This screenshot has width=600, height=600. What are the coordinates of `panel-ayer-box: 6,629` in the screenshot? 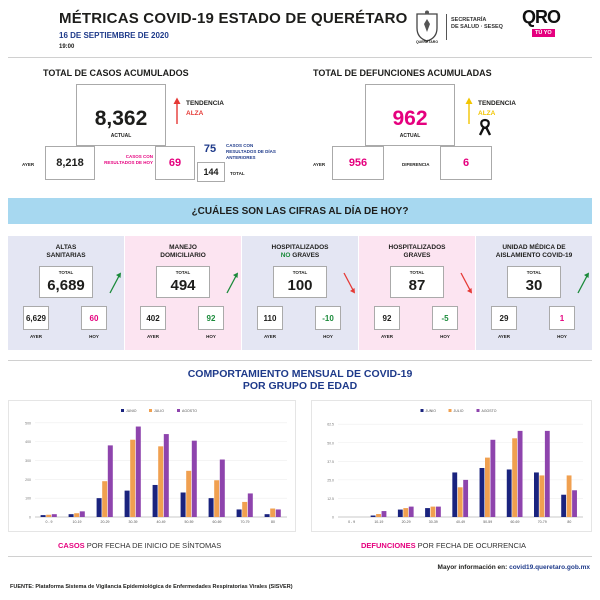 It's located at (36, 318).